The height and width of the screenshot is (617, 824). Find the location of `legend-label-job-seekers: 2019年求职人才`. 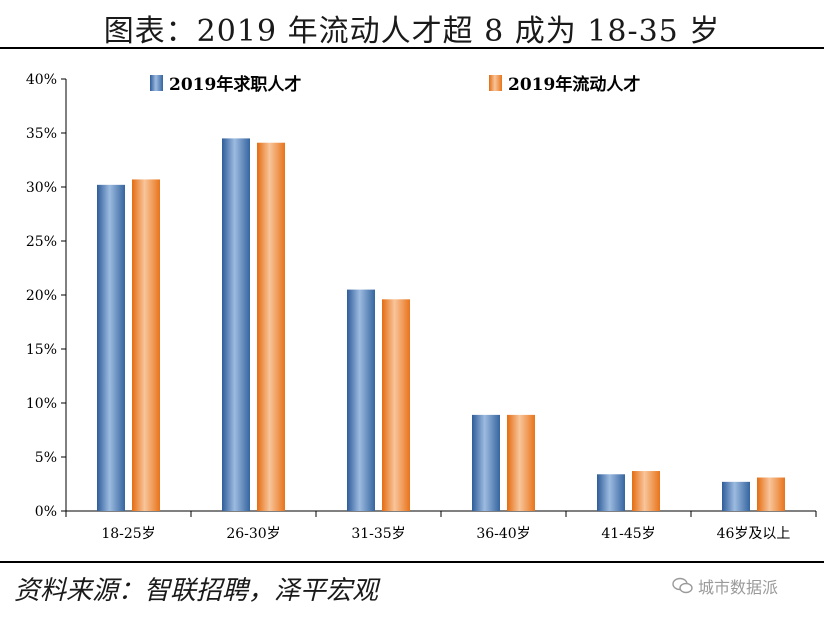

legend-label-job-seekers: 2019年求职人才 is located at coordinates (235, 84).